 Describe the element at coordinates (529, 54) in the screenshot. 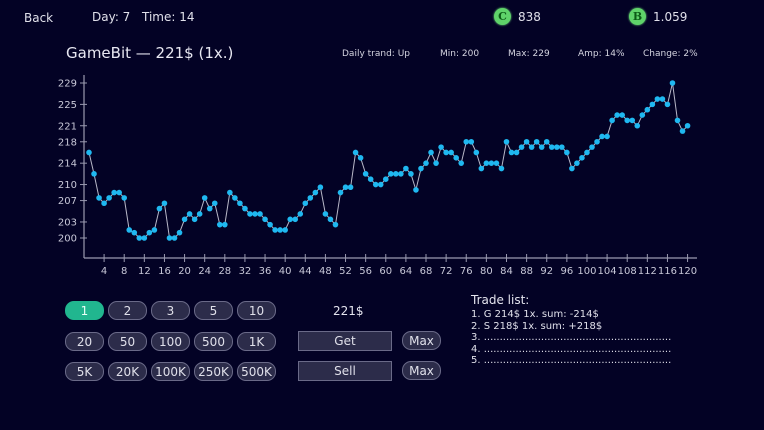

I see `max-stat: Max: 229` at that location.